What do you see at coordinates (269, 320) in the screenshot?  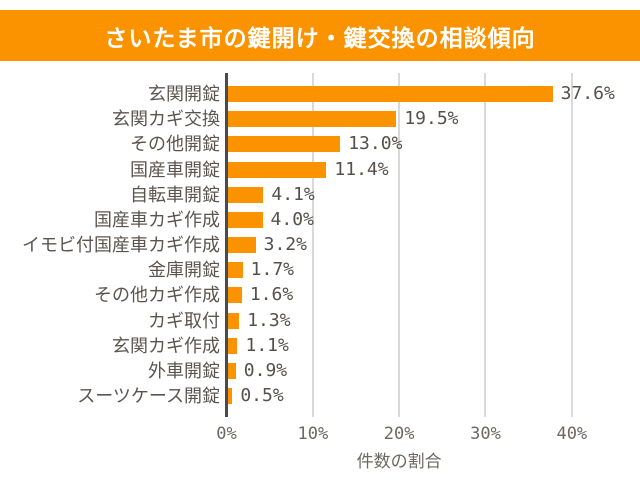 I see `value-label: 1.3%` at bounding box center [269, 320].